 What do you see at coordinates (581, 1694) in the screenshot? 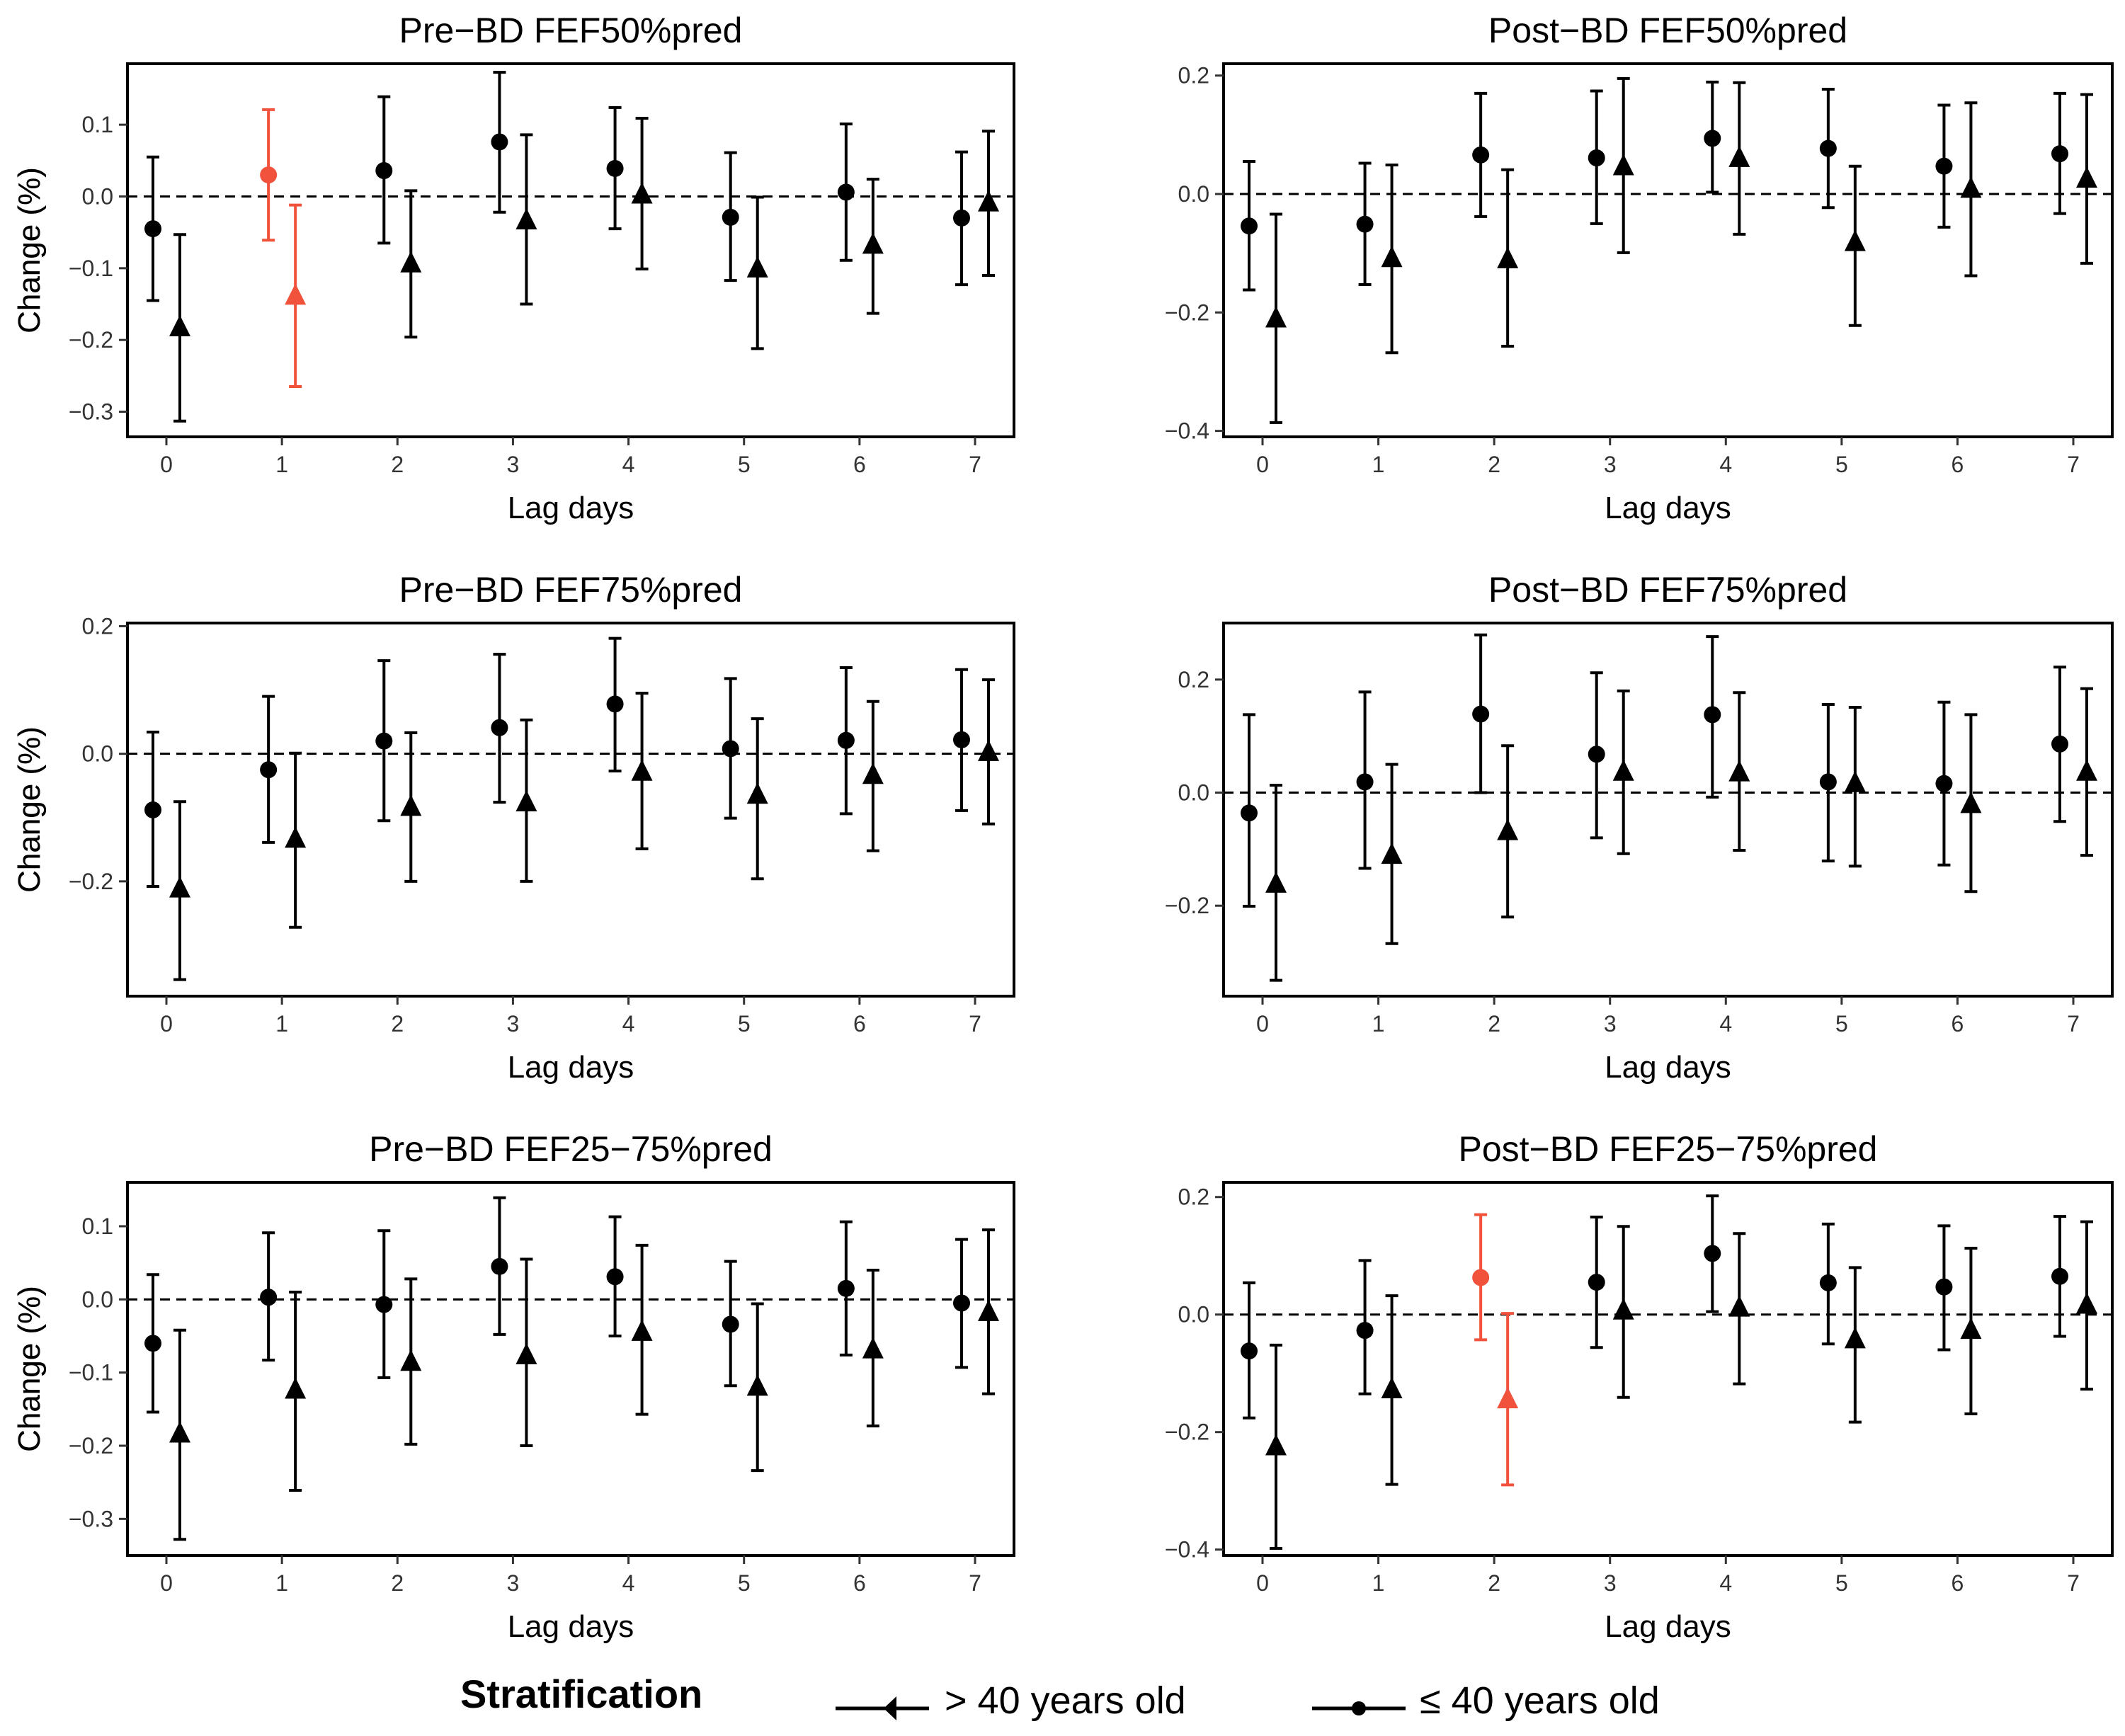
I see `legend-title: Stratification` at bounding box center [581, 1694].